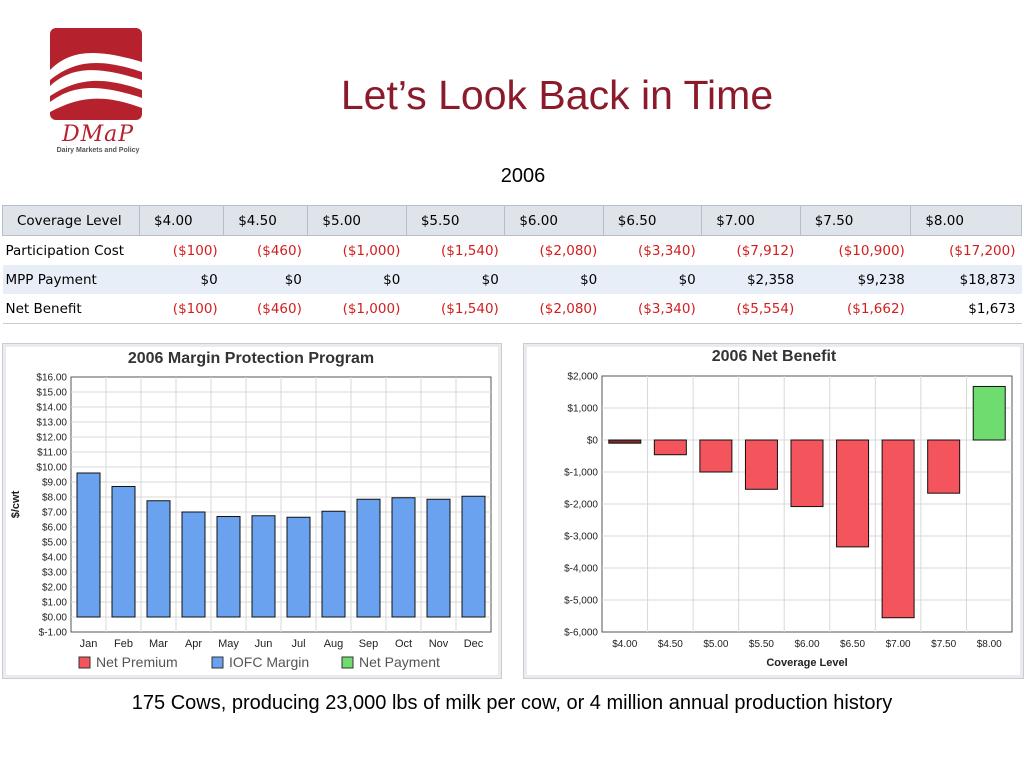  What do you see at coordinates (51, 423) in the screenshot?
I see `y-tick-label: $13.00` at bounding box center [51, 423].